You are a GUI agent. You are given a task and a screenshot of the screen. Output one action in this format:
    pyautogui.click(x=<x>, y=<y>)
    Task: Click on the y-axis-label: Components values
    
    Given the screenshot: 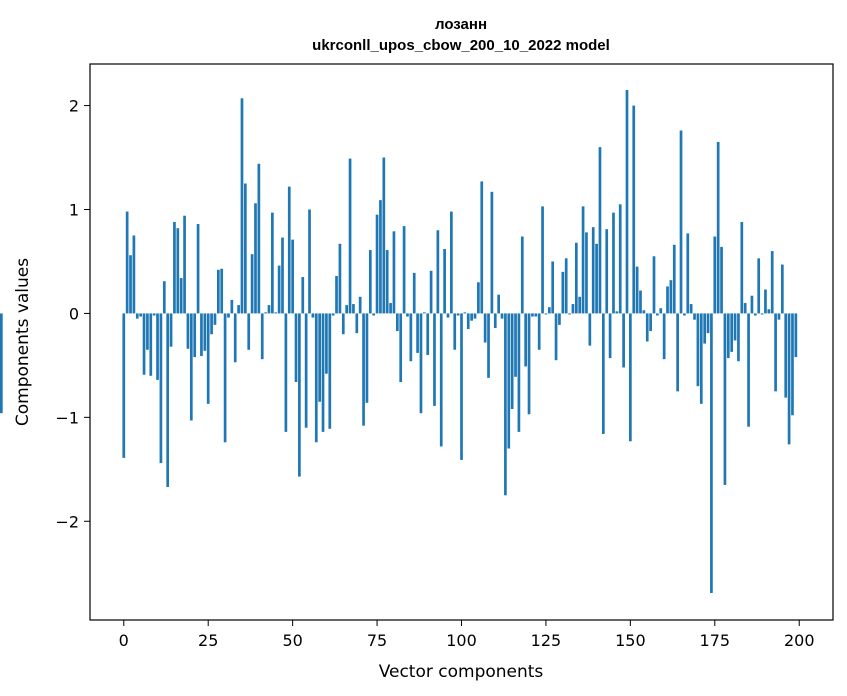 What is the action you would take?
    pyautogui.click(x=23, y=342)
    